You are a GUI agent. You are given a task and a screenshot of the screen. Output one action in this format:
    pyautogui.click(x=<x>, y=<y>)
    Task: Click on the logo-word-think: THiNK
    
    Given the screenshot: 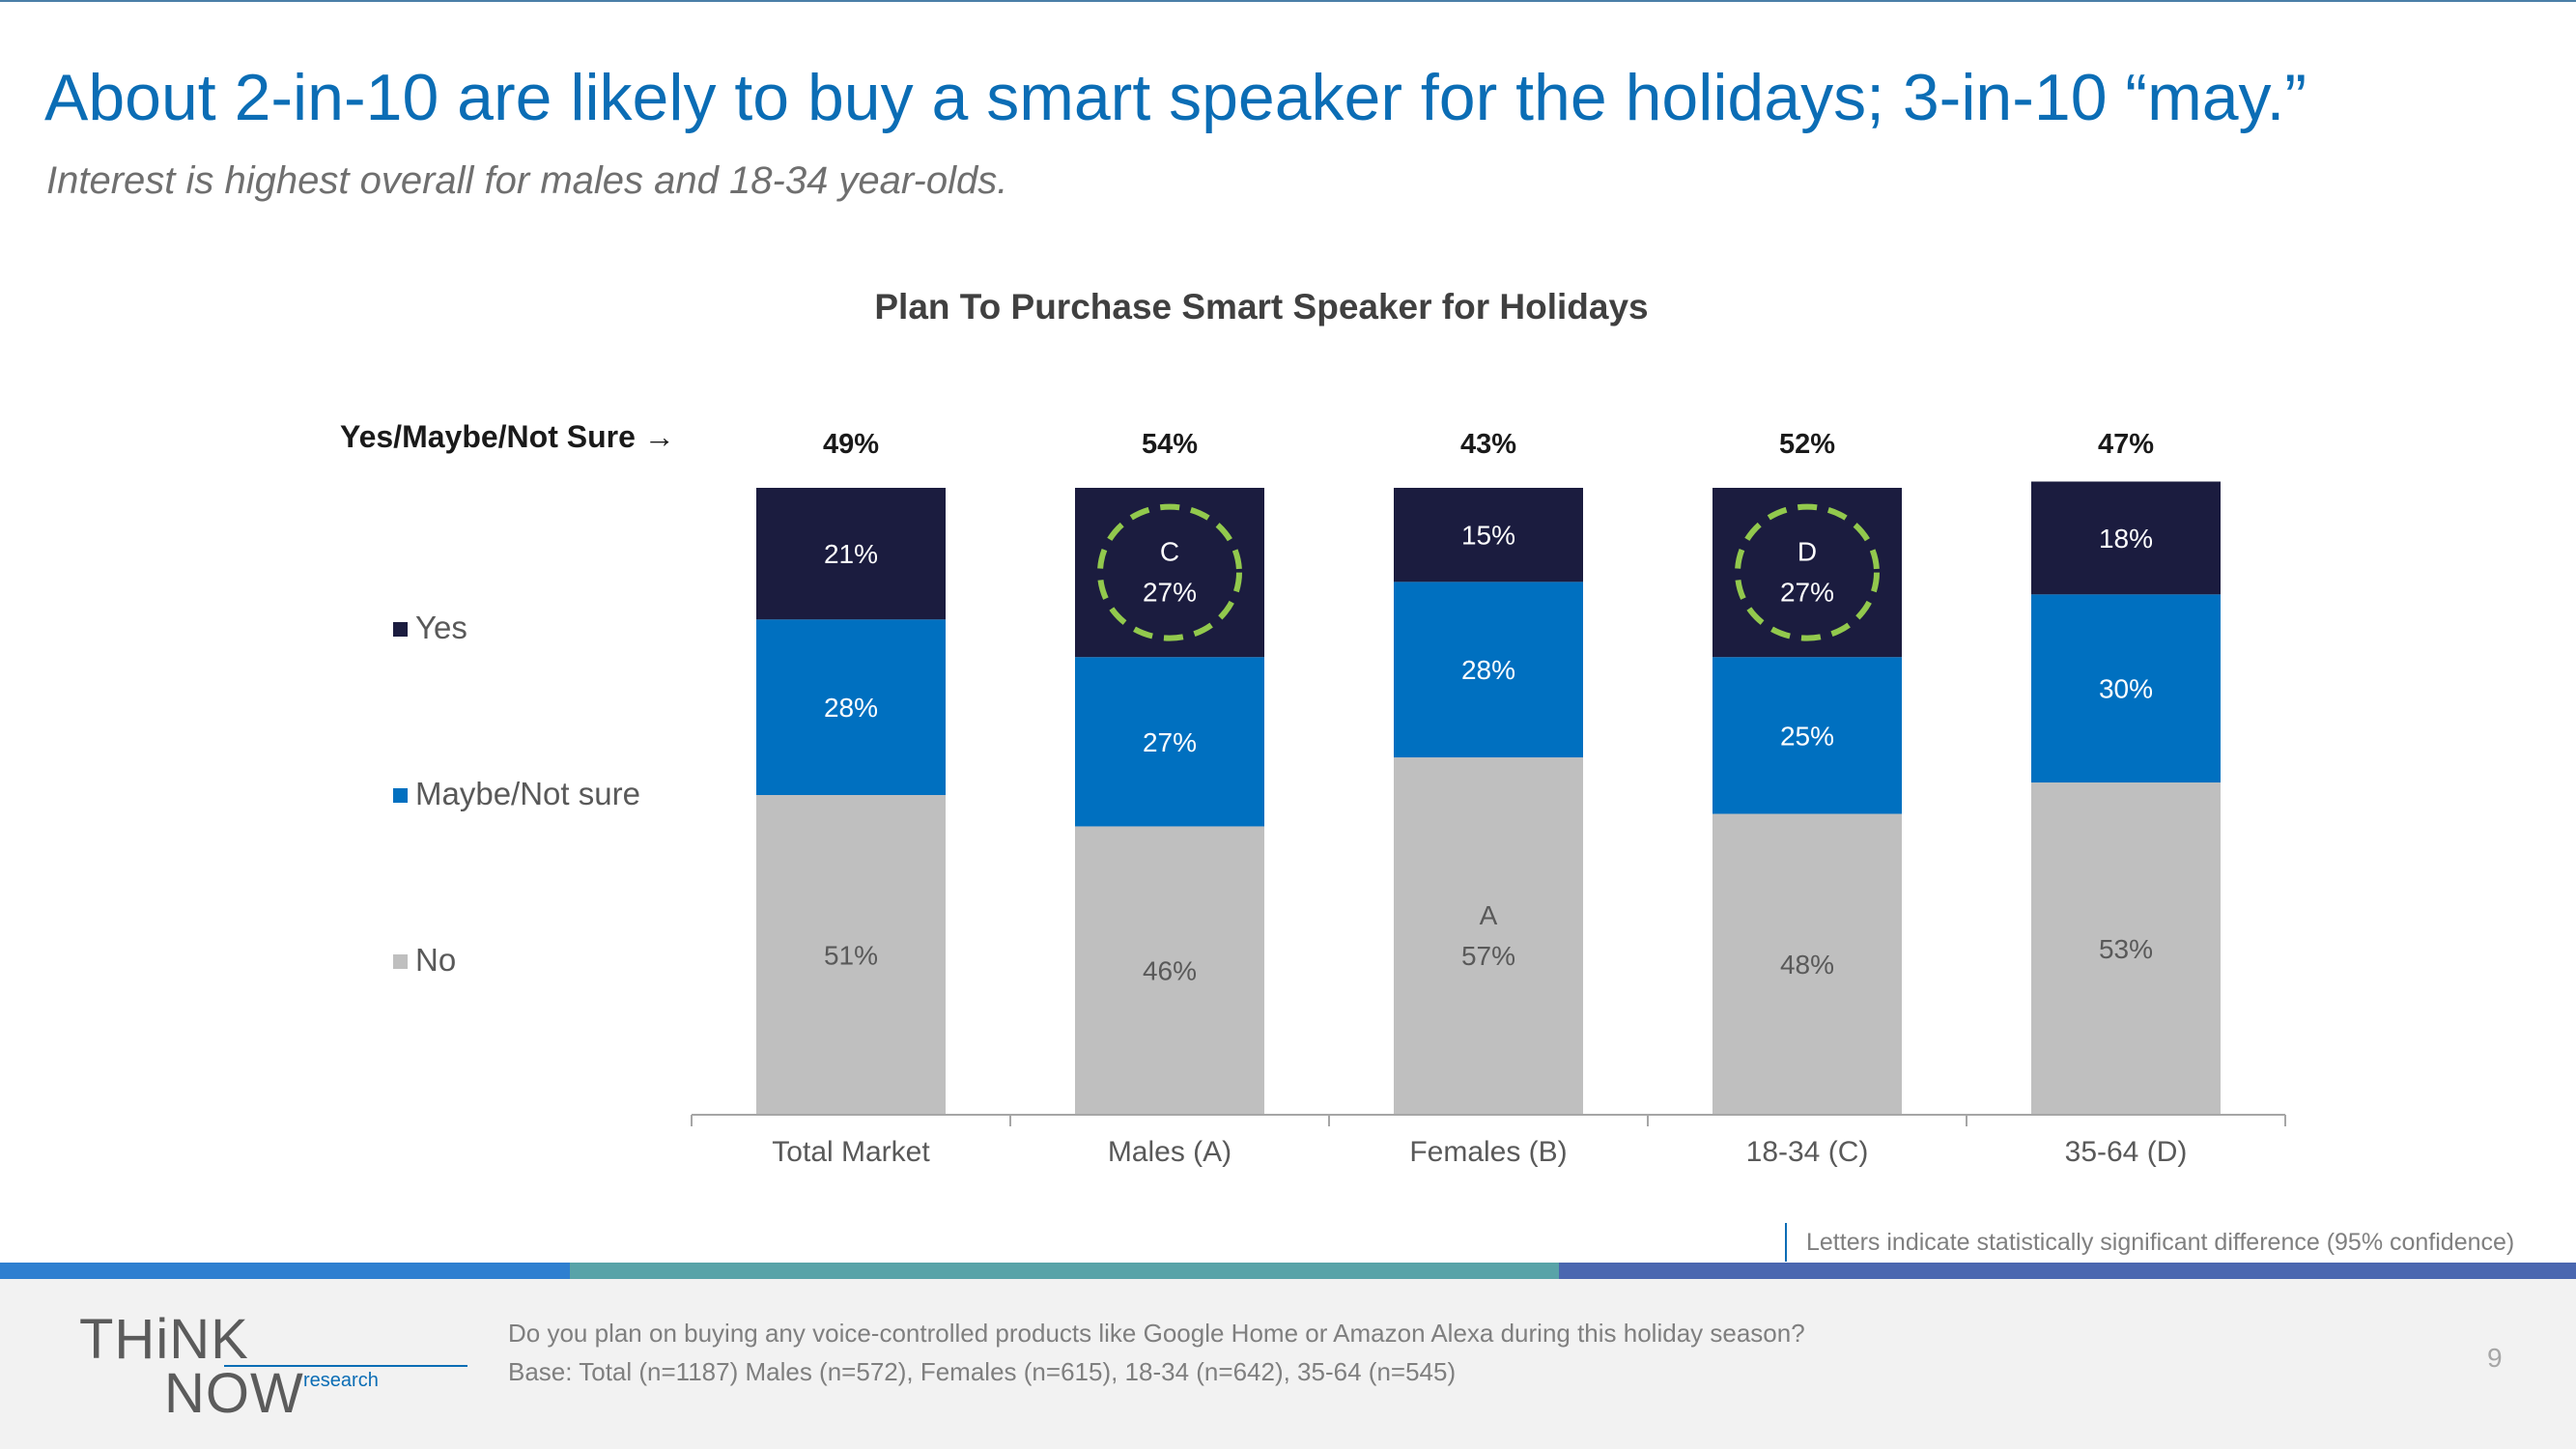 What is the action you would take?
    pyautogui.click(x=164, y=1339)
    